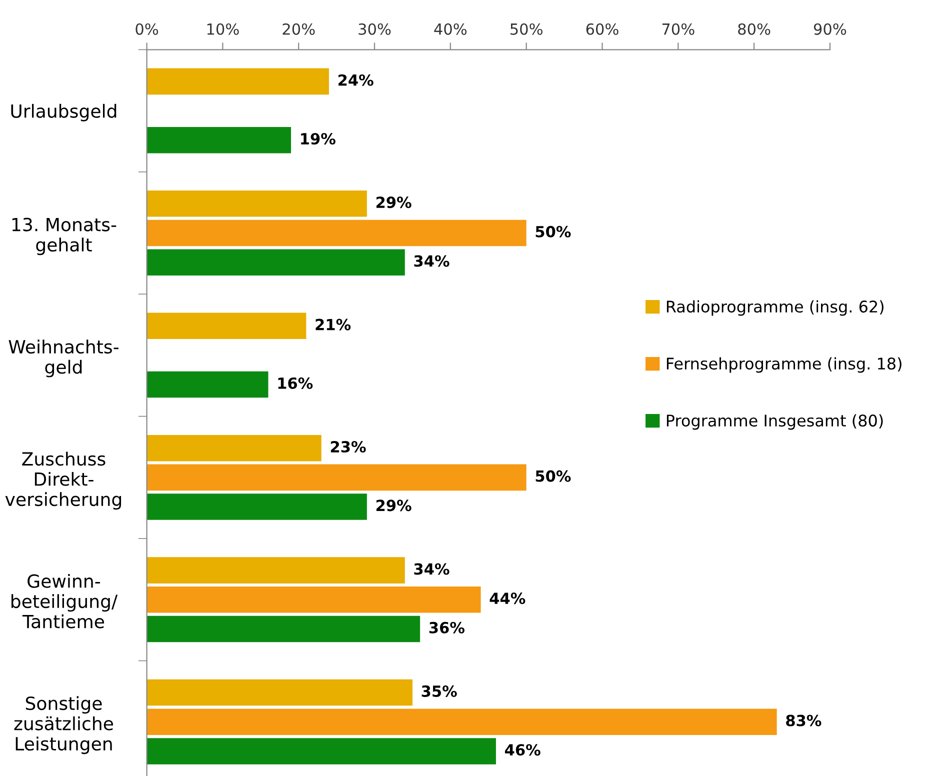 This screenshot has width=941, height=776. I want to click on data-label: 23%, so click(348, 446).